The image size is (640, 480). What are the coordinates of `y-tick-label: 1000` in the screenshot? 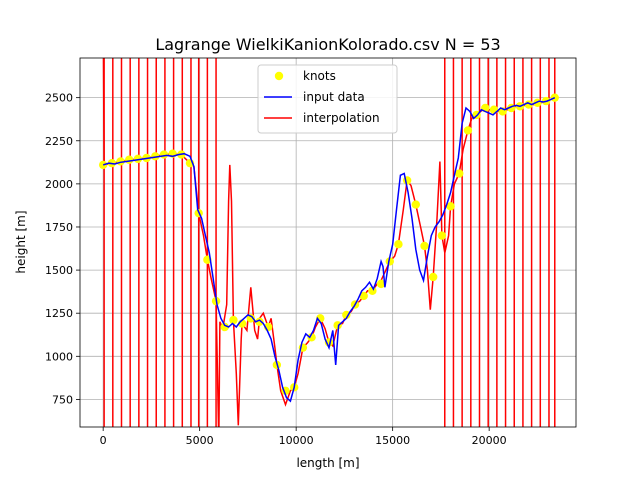 It's located at (59, 356).